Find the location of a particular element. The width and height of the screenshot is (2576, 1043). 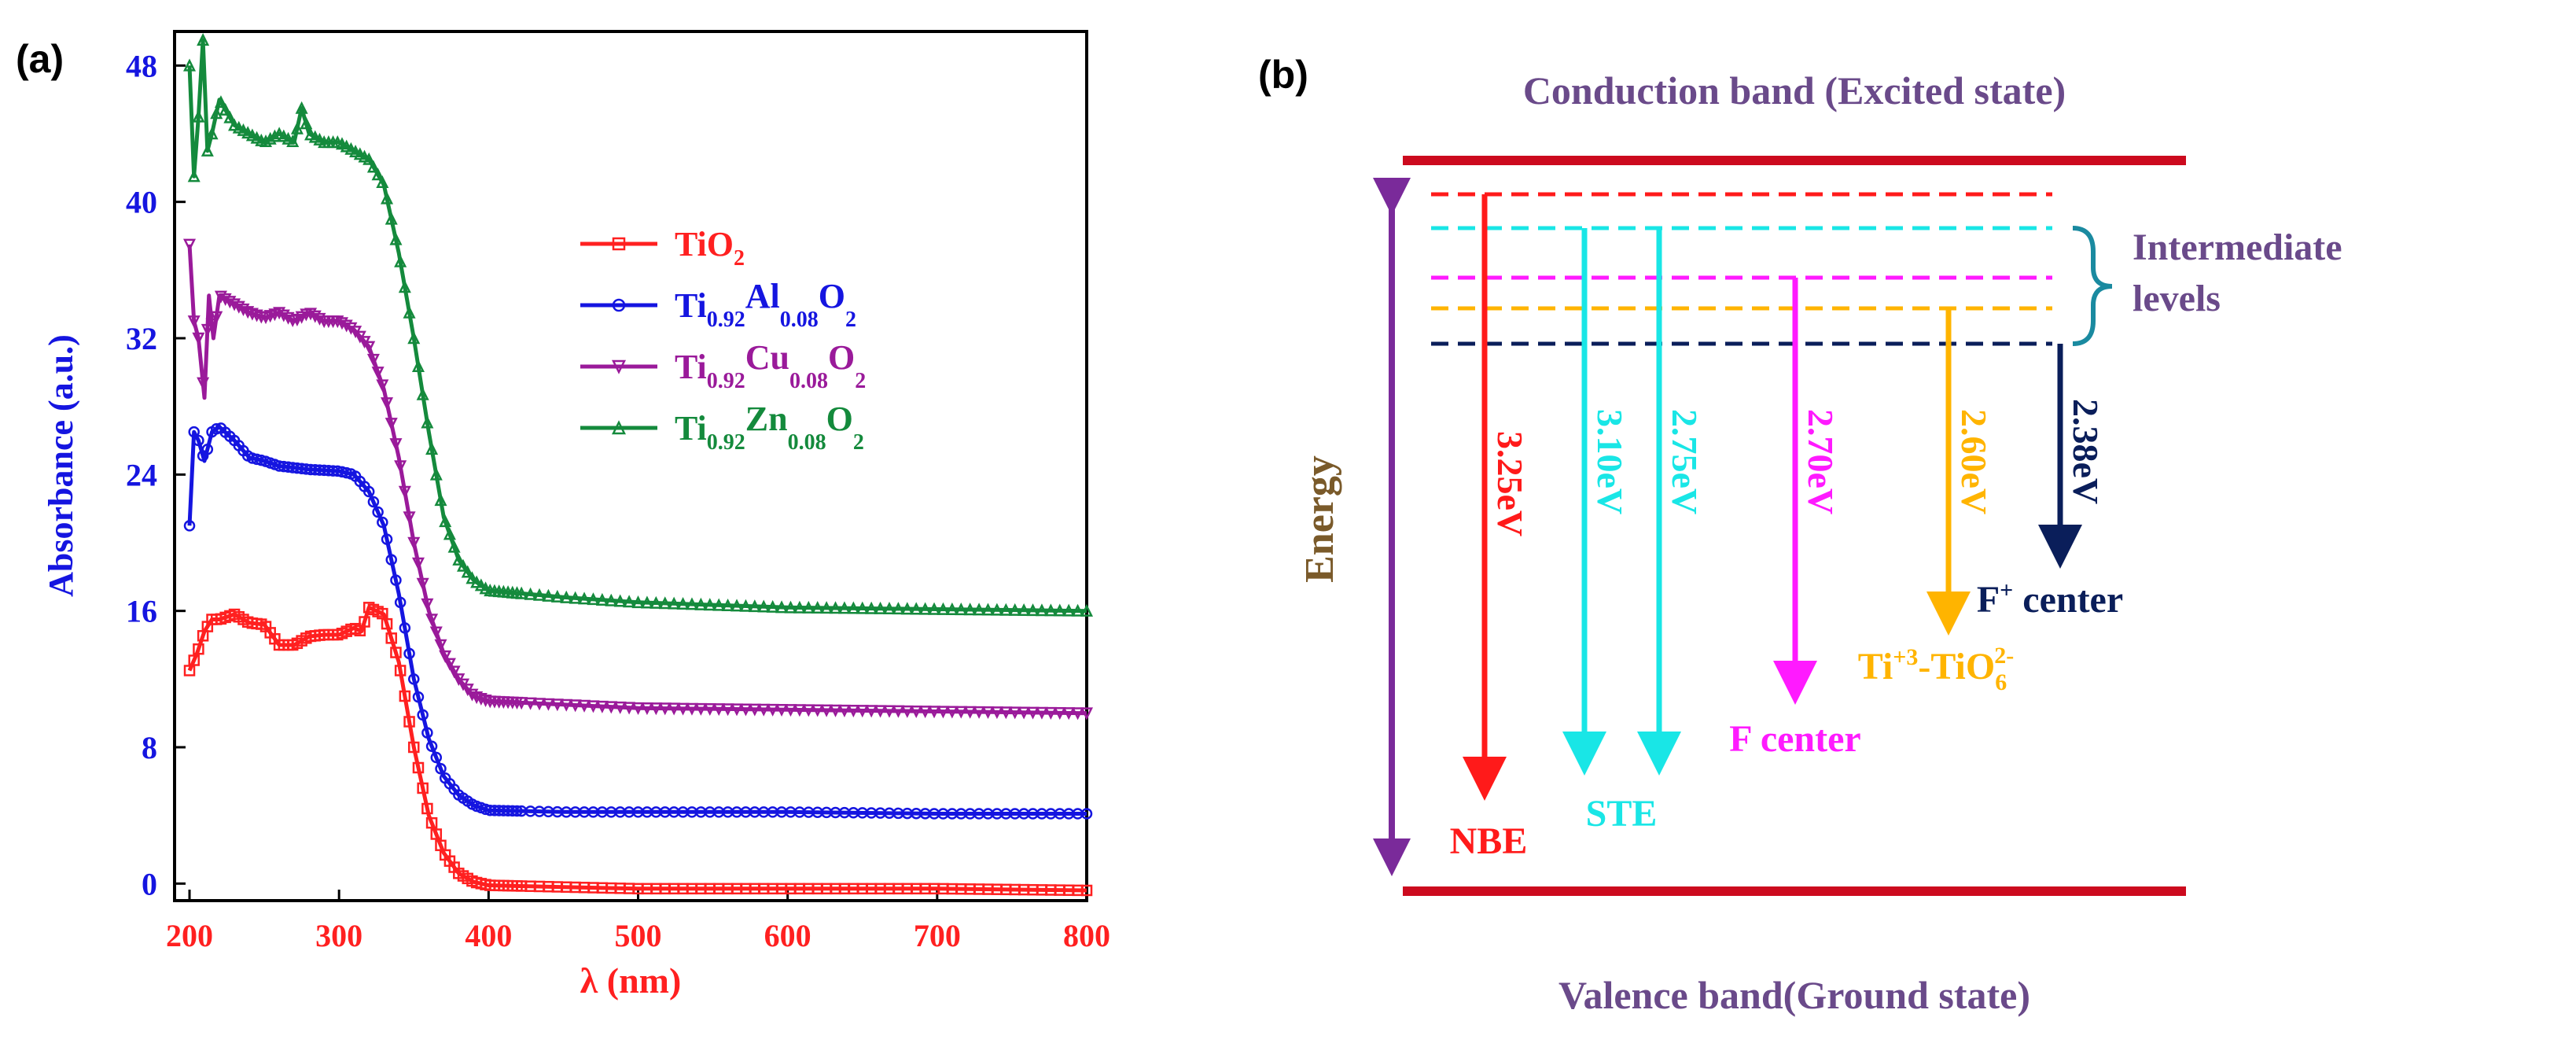

transition-label-nbe: NBE is located at coordinates (1489, 841).